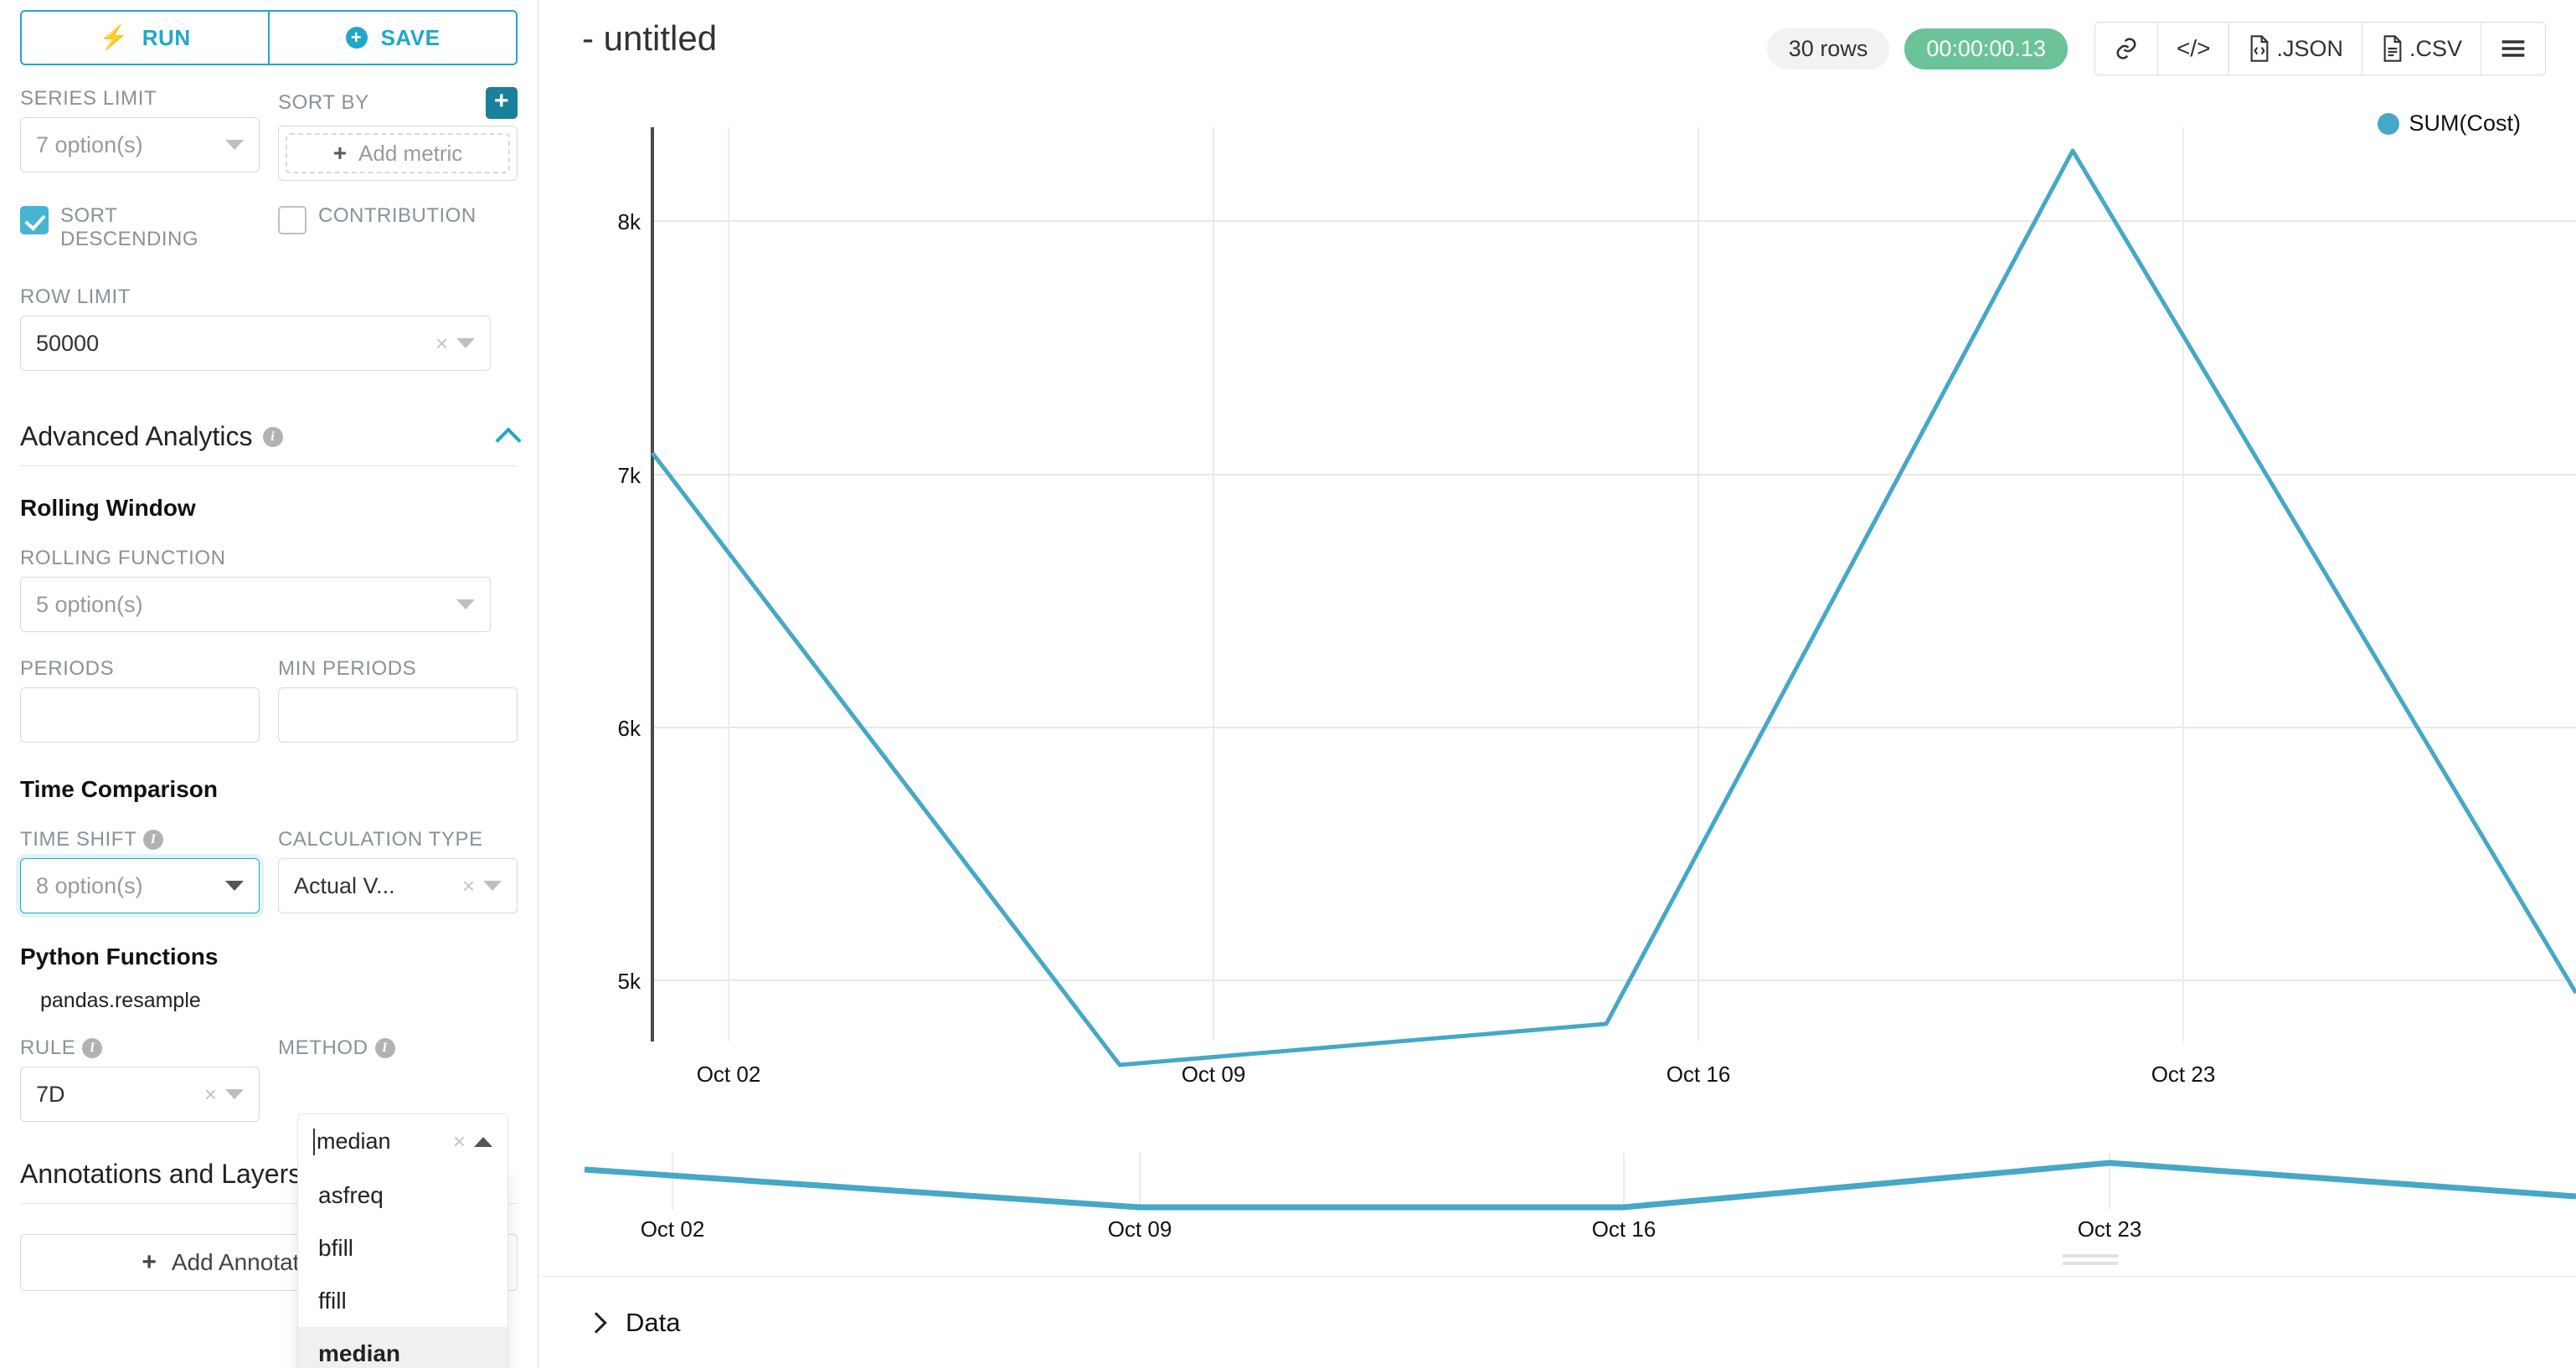  What do you see at coordinates (89, 885) in the screenshot?
I see `time-shift-value: 8 option(s)` at bounding box center [89, 885].